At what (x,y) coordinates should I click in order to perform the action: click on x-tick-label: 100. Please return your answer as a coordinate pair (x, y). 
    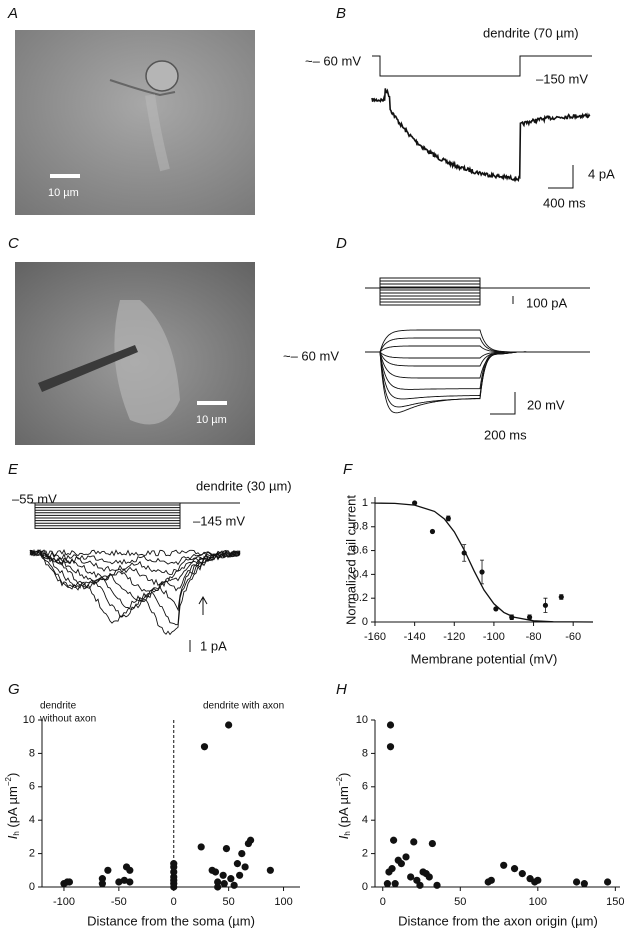
    Looking at the image, I should click on (283, 902).